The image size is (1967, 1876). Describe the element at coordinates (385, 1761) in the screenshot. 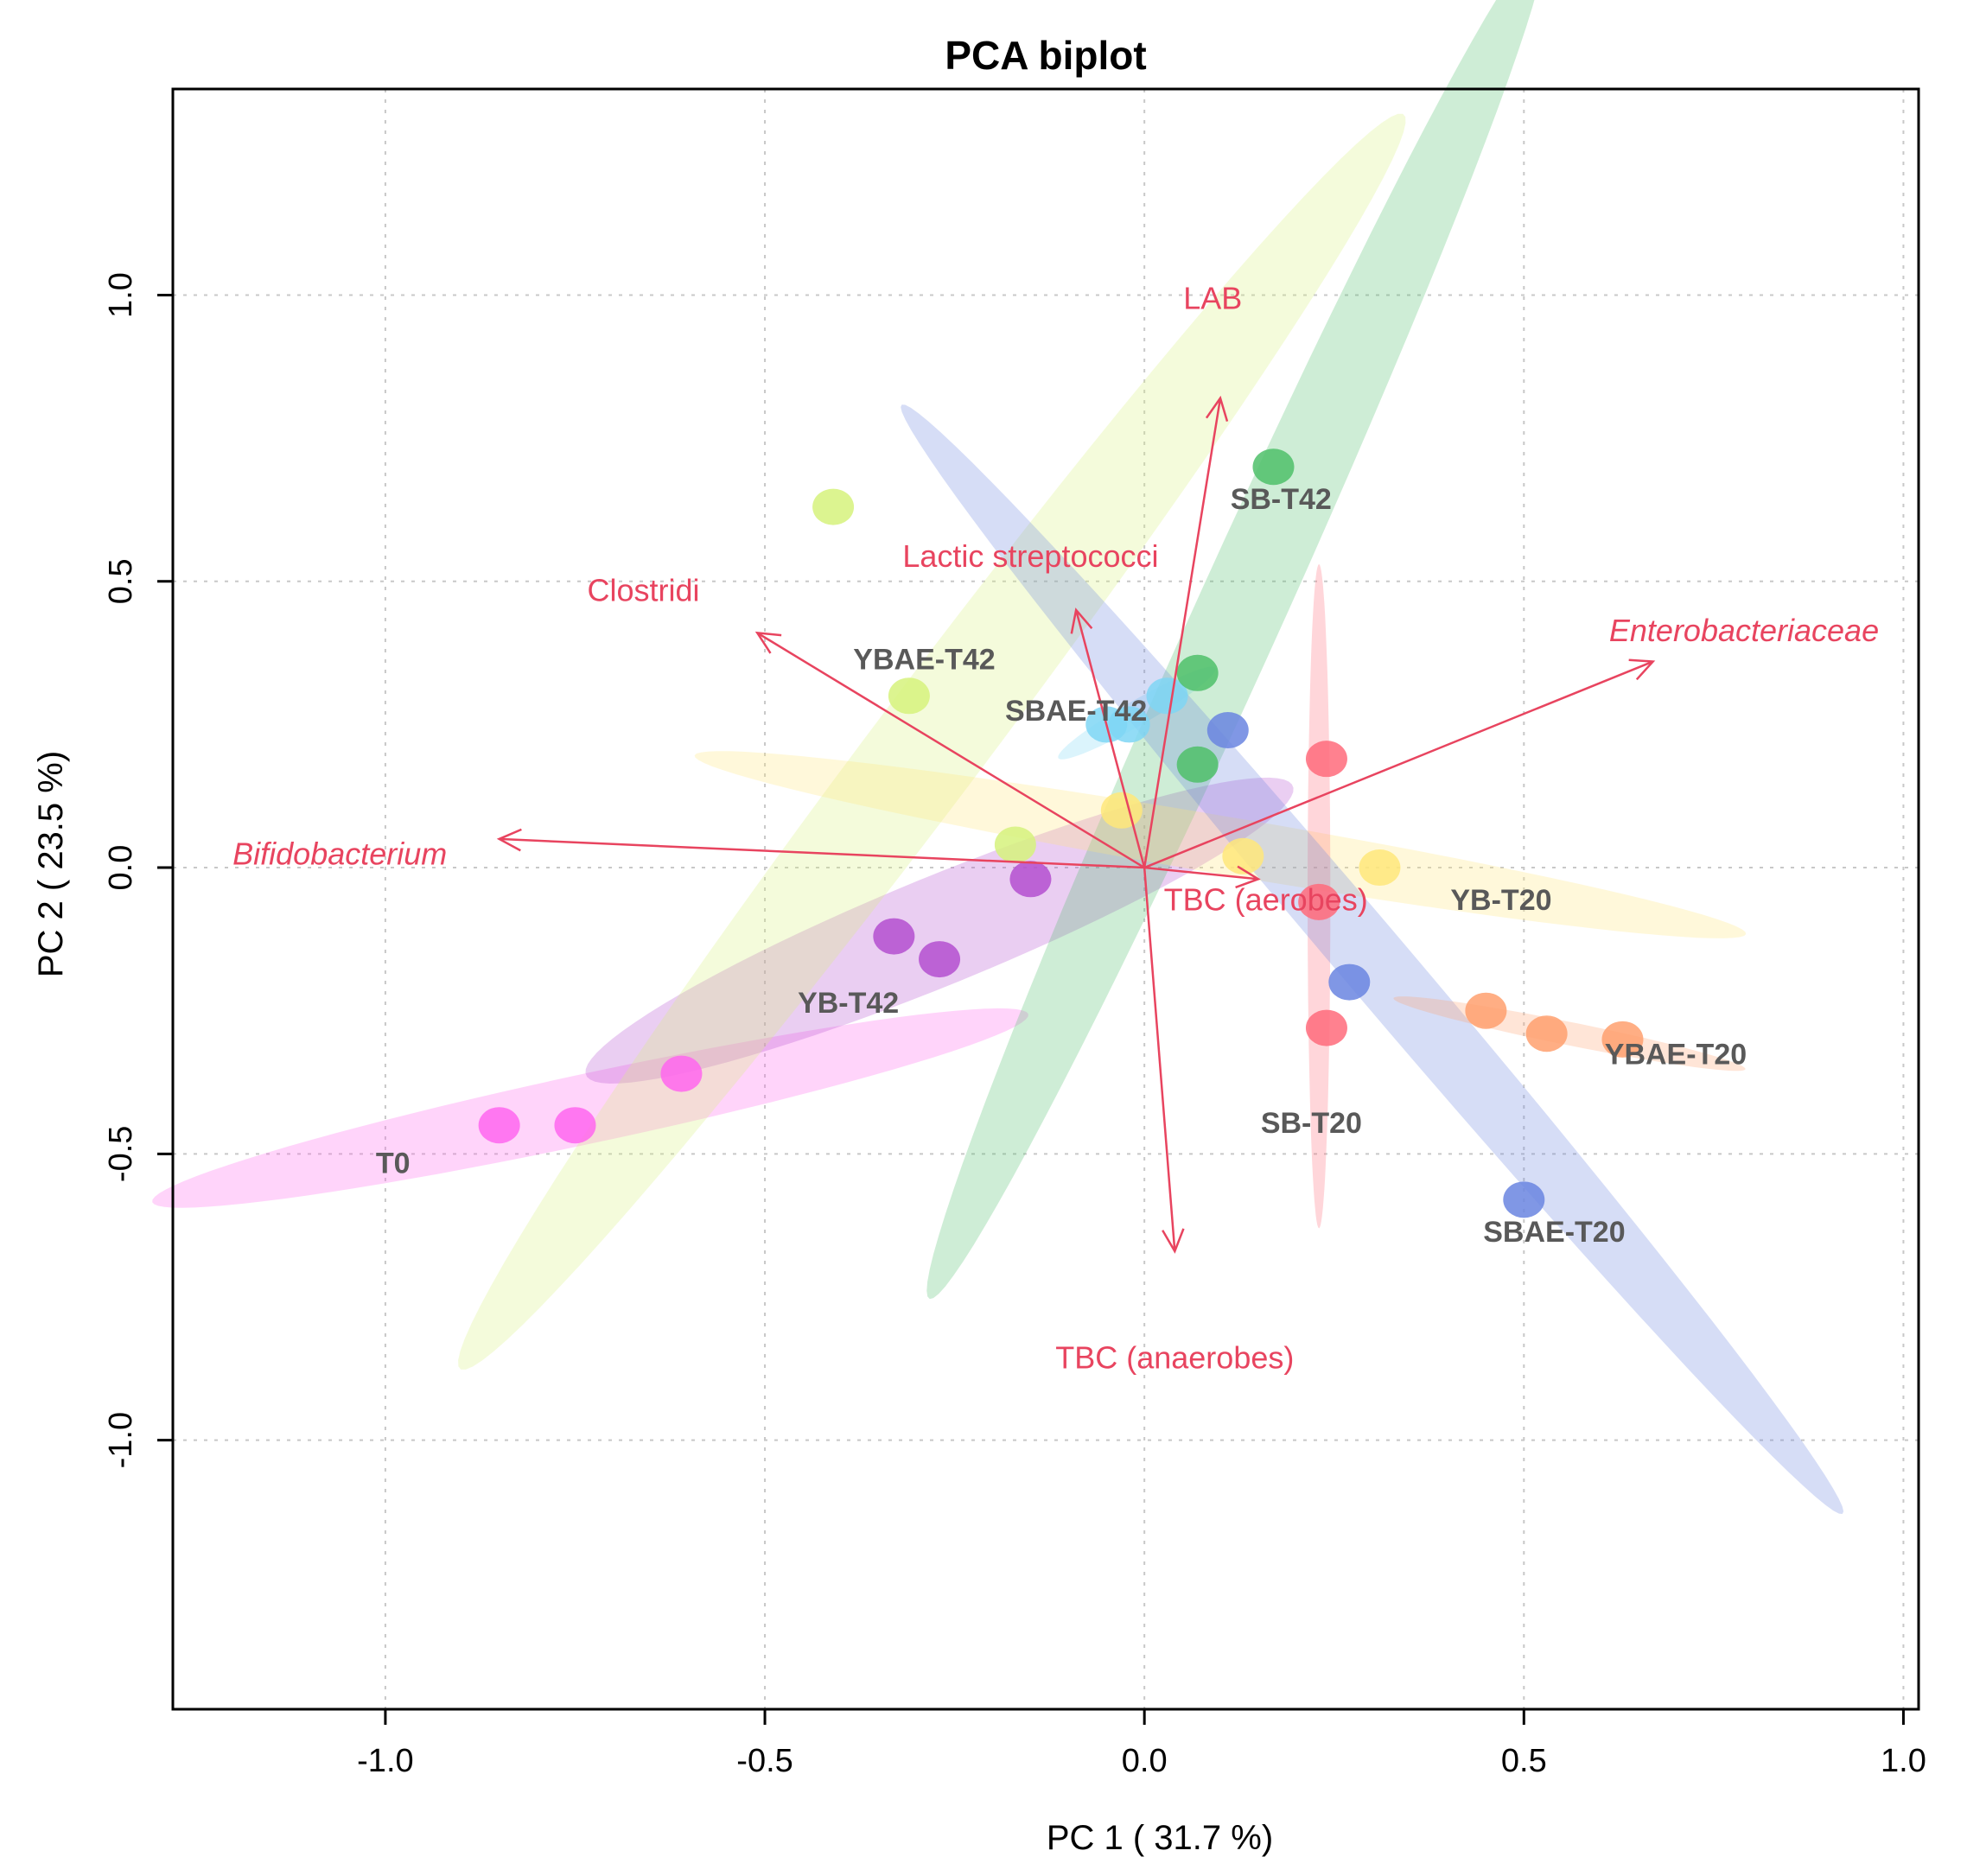

I see `x-tick-label: -1.0` at that location.